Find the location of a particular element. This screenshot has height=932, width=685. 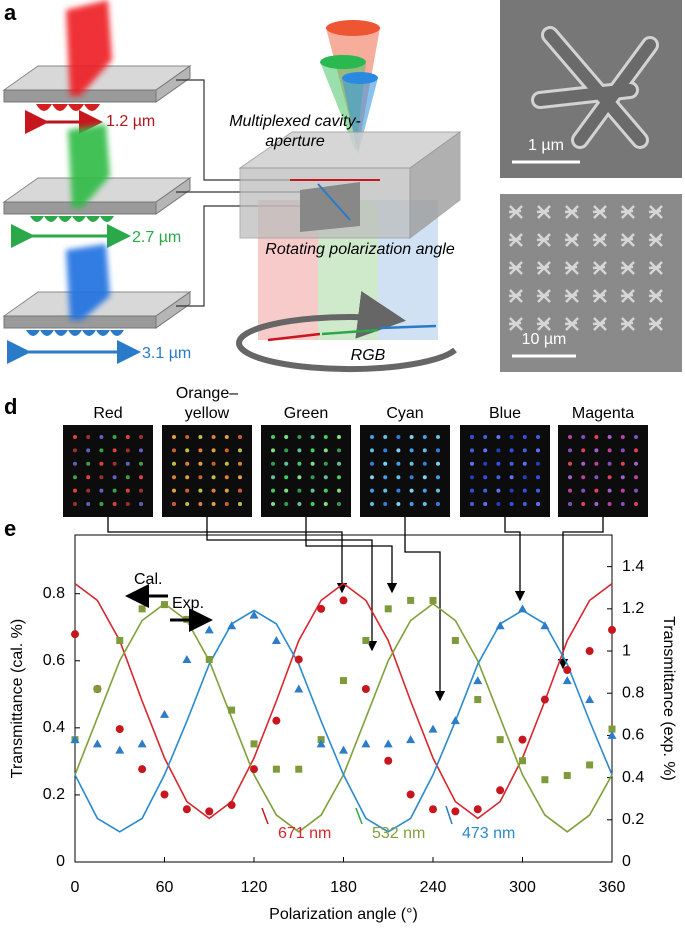

images-d is located at coordinates (355, 471).